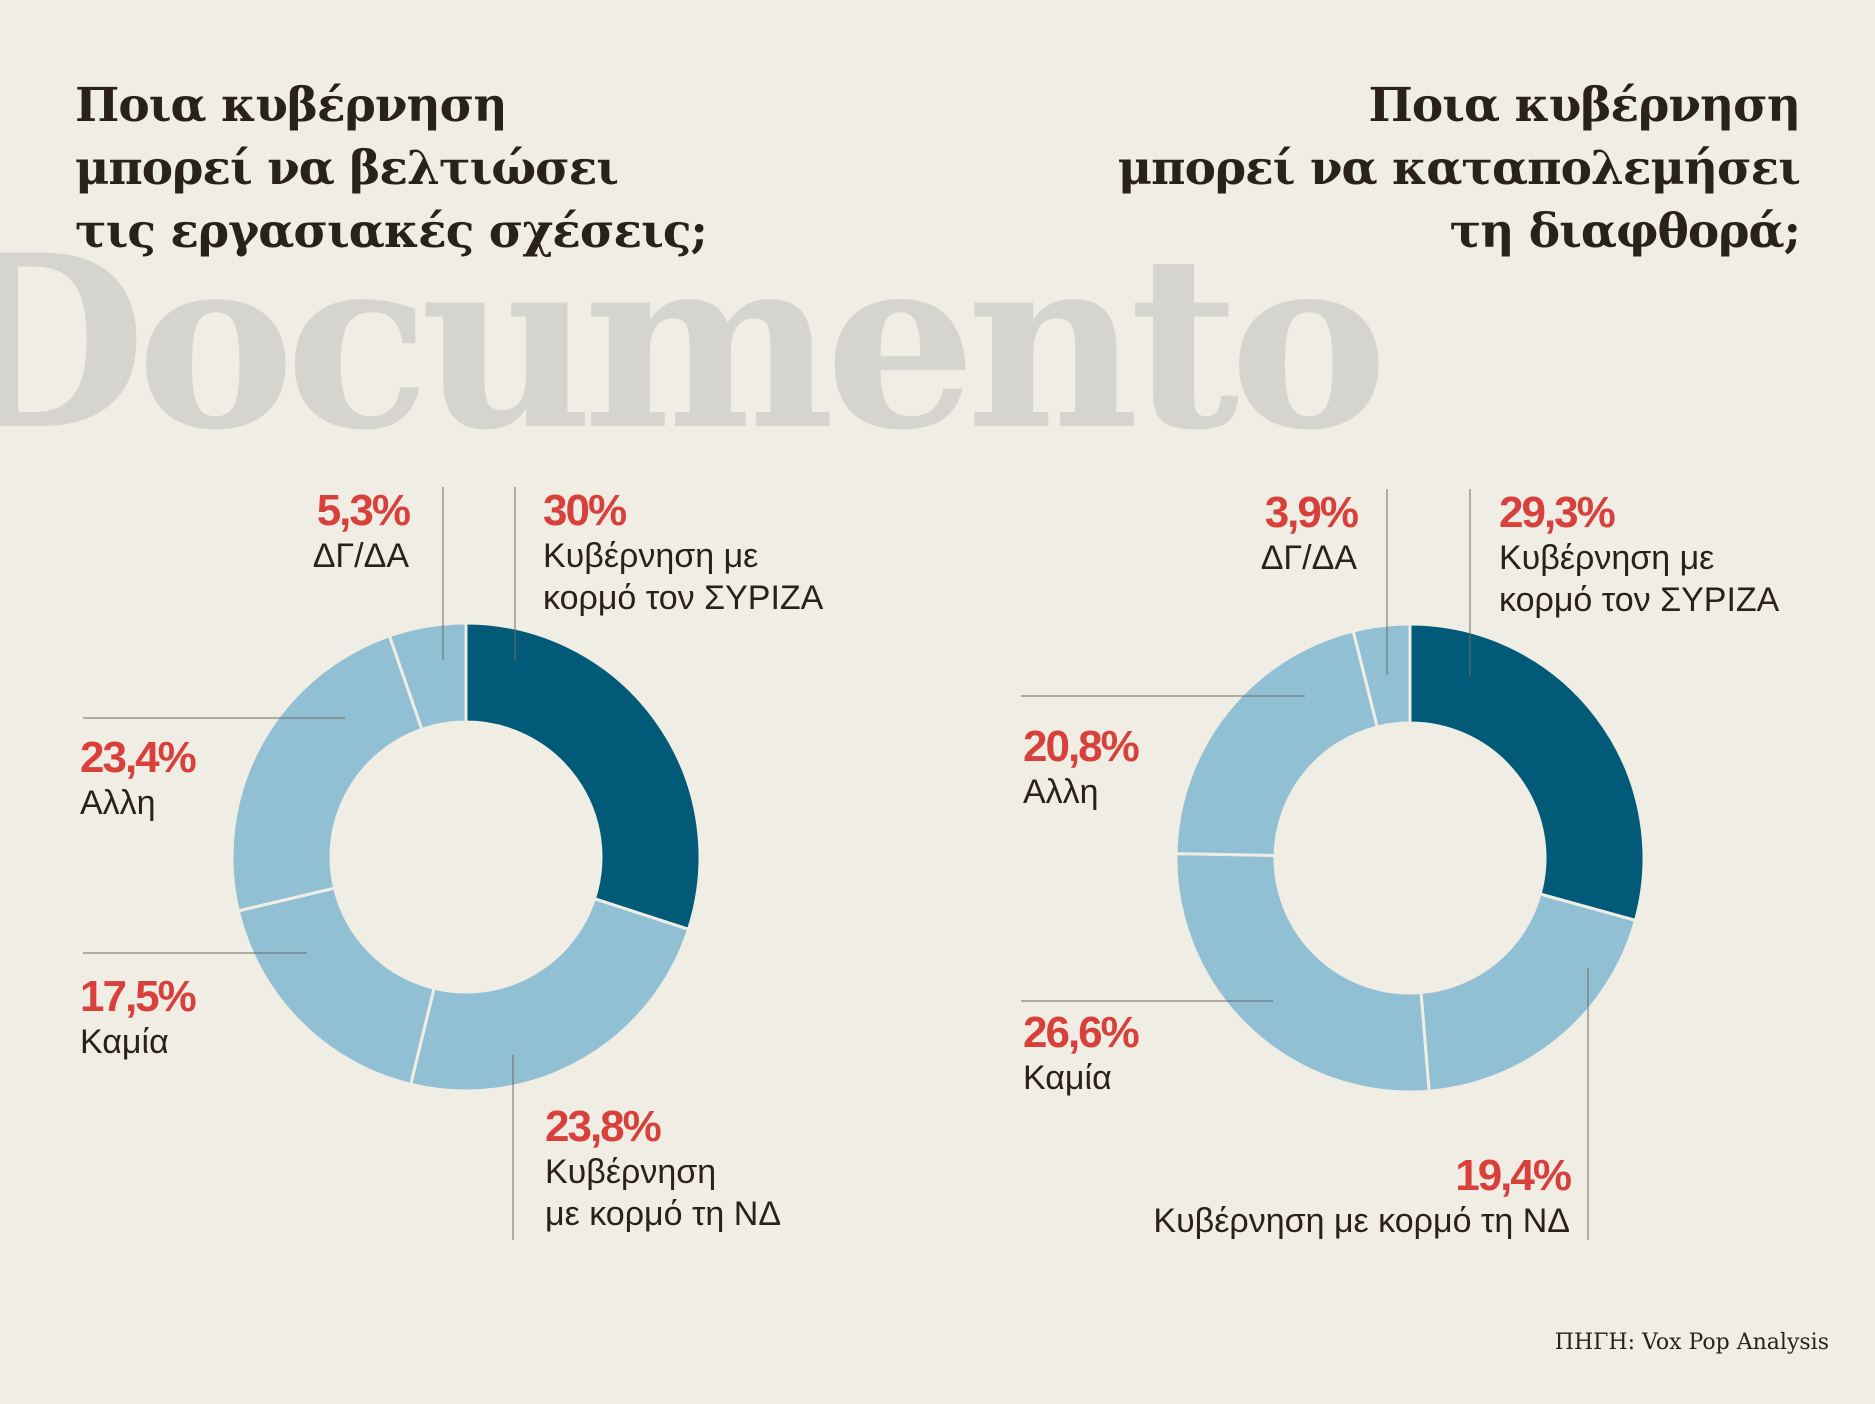  I want to click on slice-value: 3,9%, so click(1311, 512).